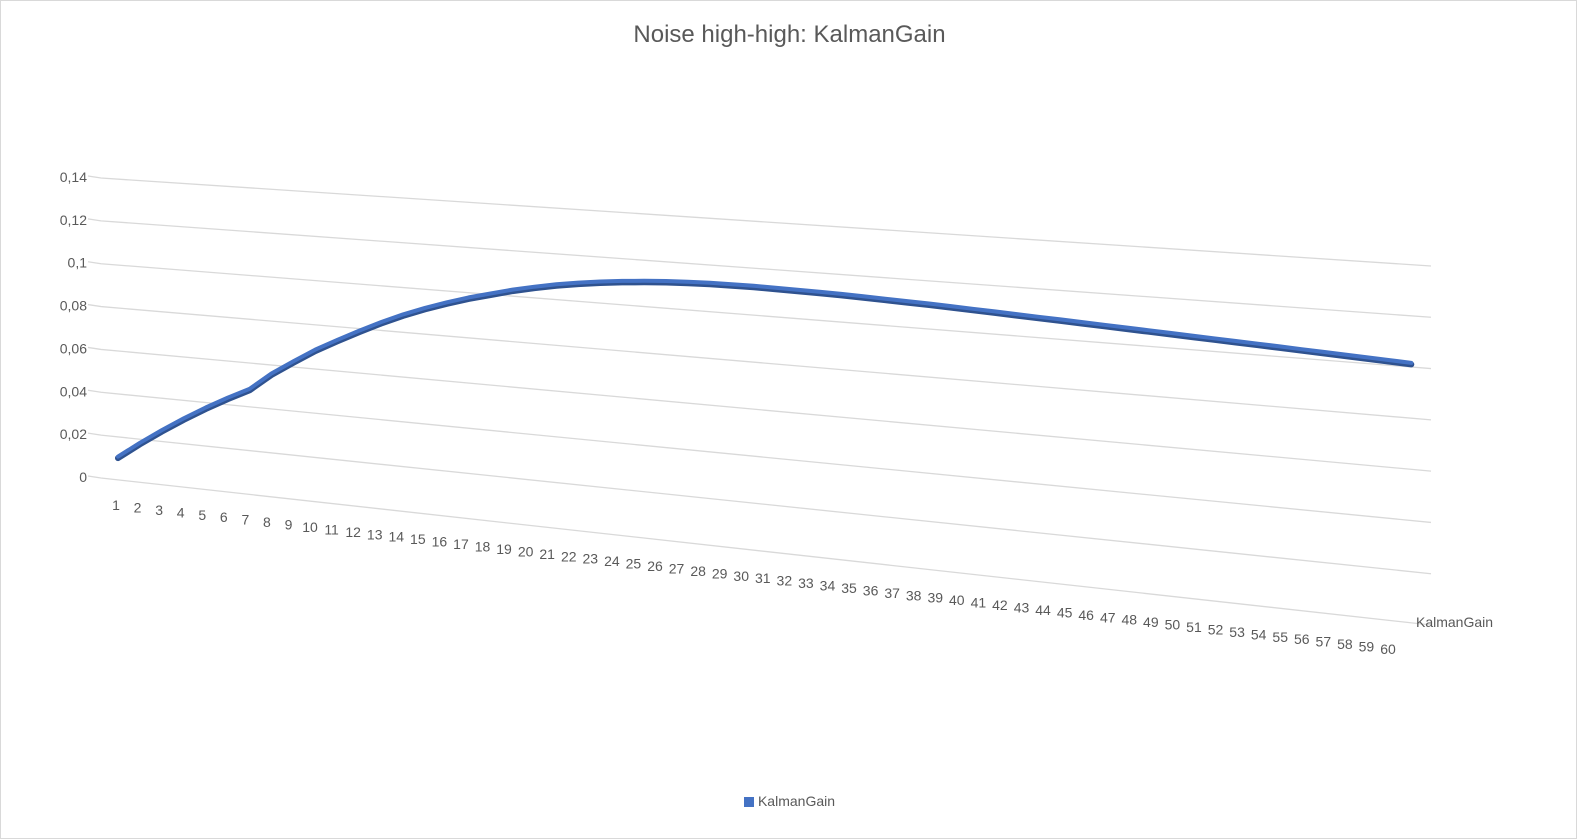  I want to click on depth-axis-label: KalmanGain, so click(1454, 622).